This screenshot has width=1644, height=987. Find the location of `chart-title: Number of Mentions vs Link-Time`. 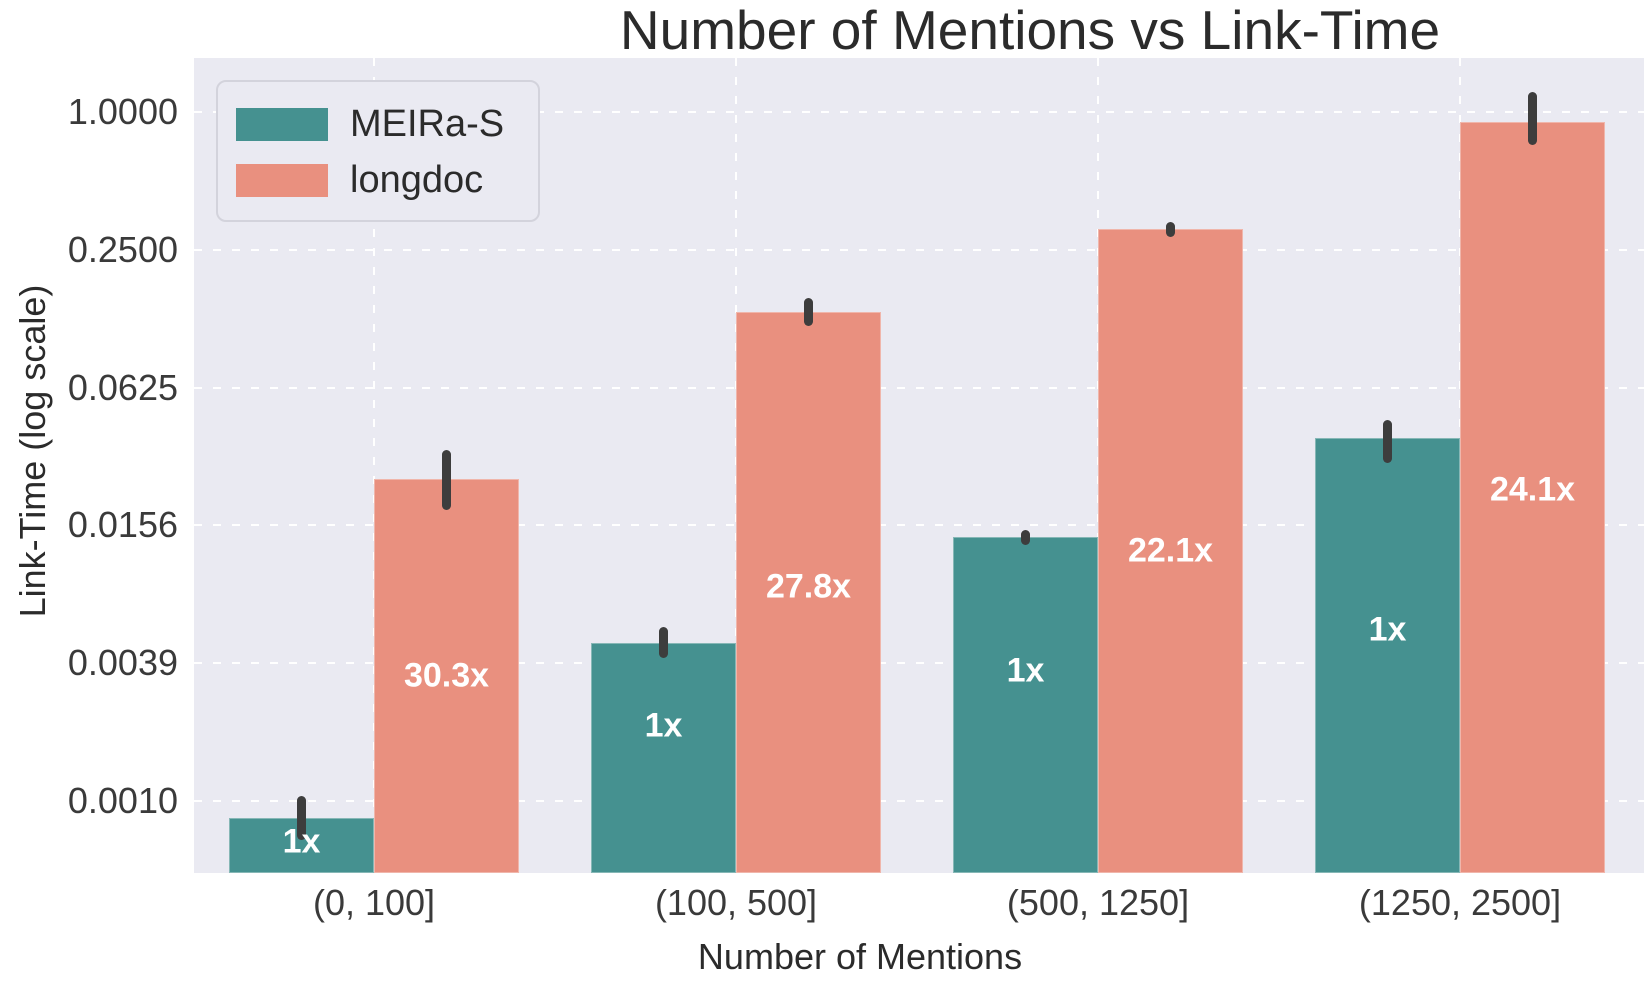

chart-title: Number of Mentions vs Link-Time is located at coordinates (1030, 30).